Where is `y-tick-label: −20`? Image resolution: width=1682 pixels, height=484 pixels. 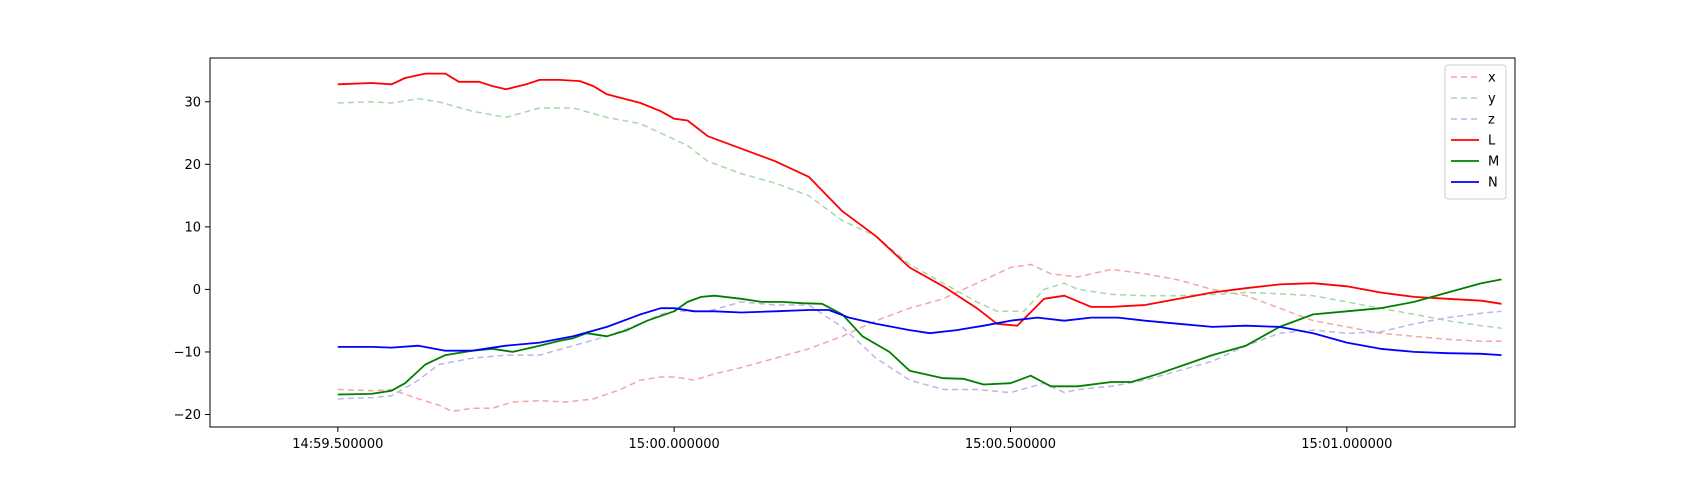
y-tick-label: −20 is located at coordinates (187, 415).